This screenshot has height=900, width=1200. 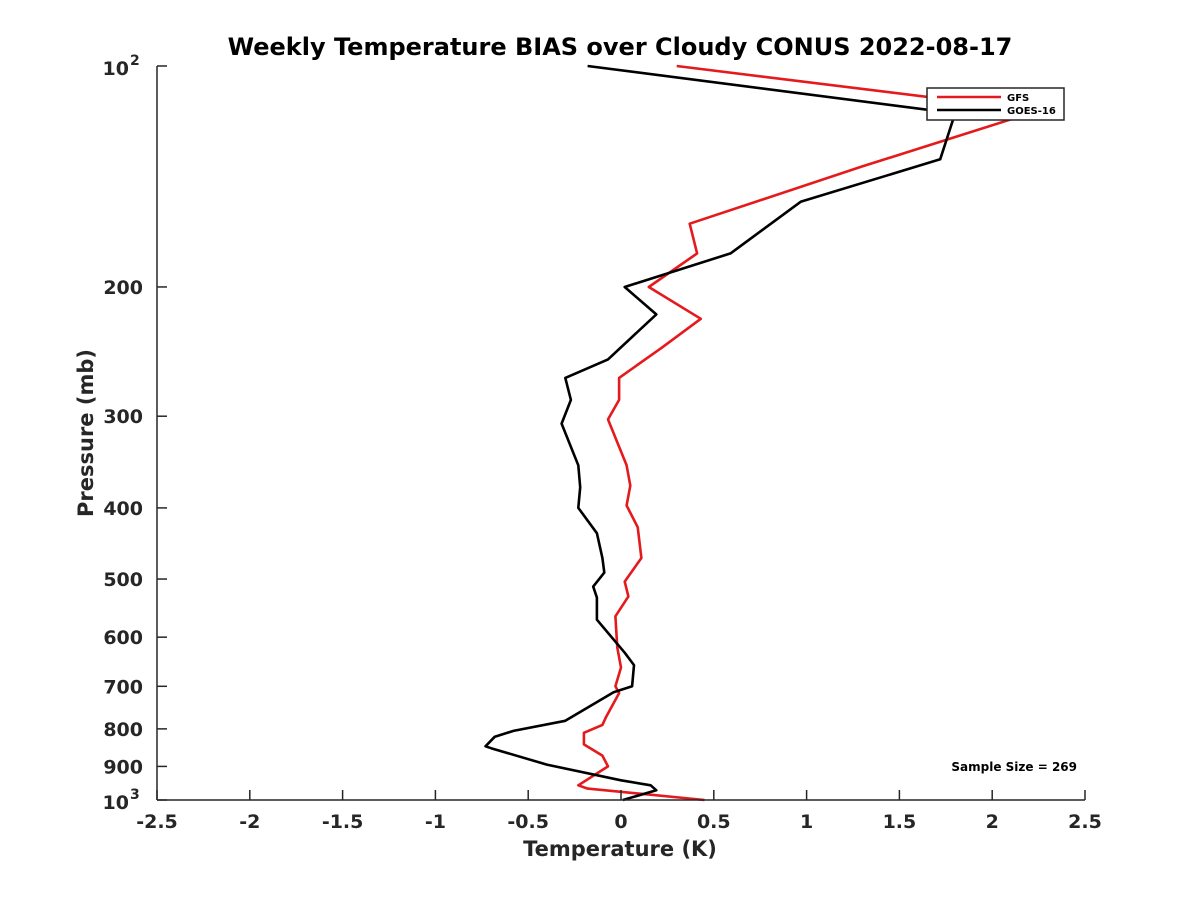 I want to click on x-tick-label: 0.5, so click(x=714, y=822).